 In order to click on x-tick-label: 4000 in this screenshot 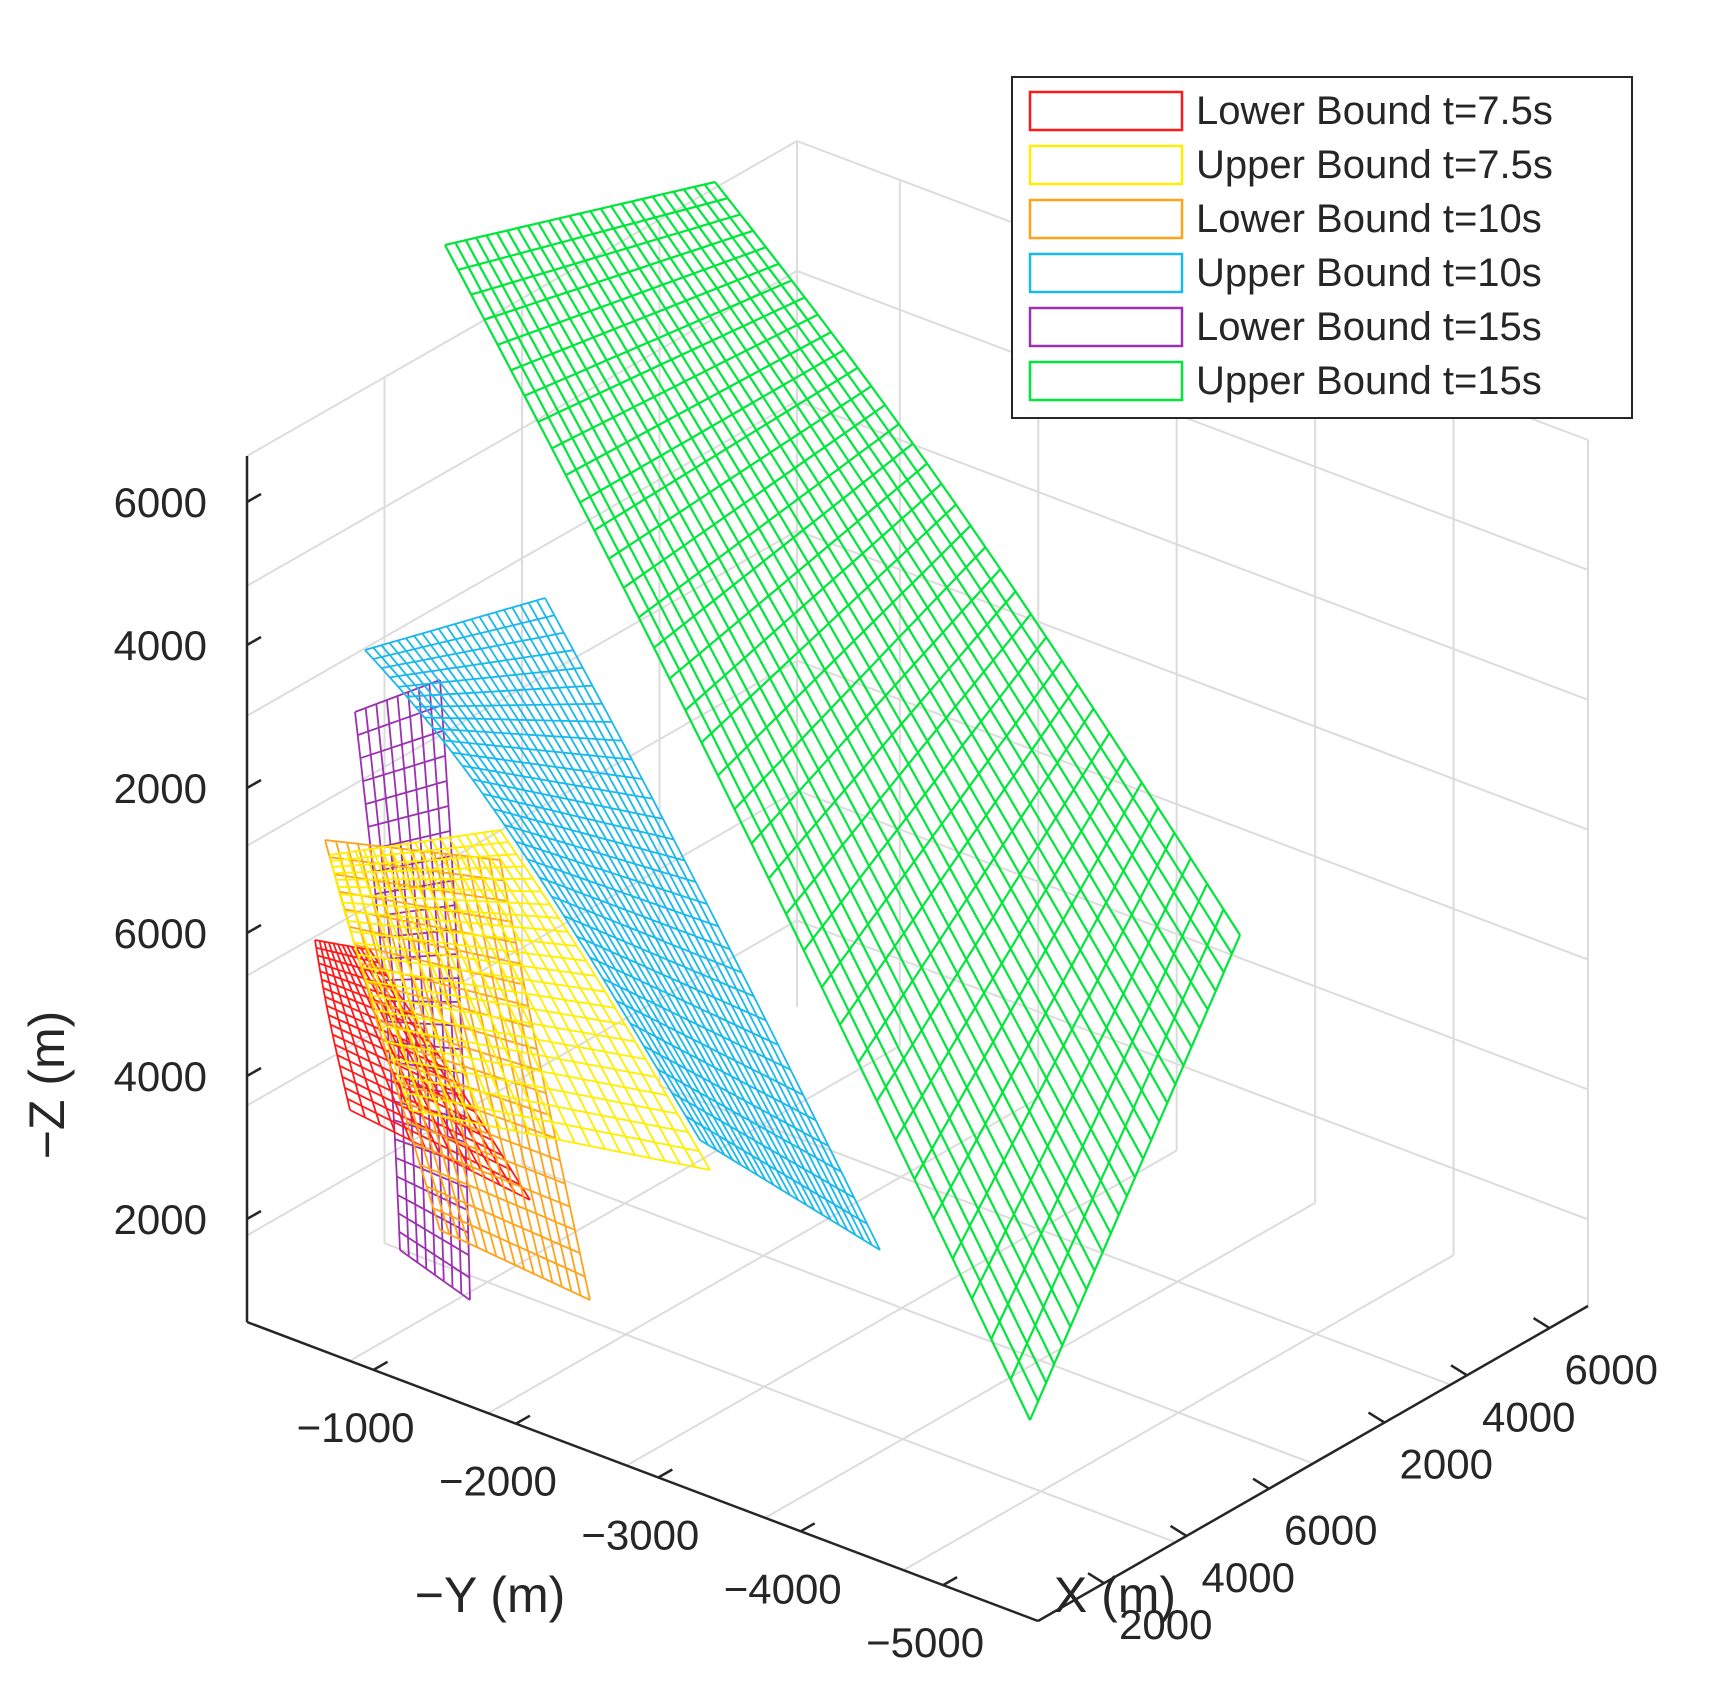, I will do `click(1248, 1577)`.